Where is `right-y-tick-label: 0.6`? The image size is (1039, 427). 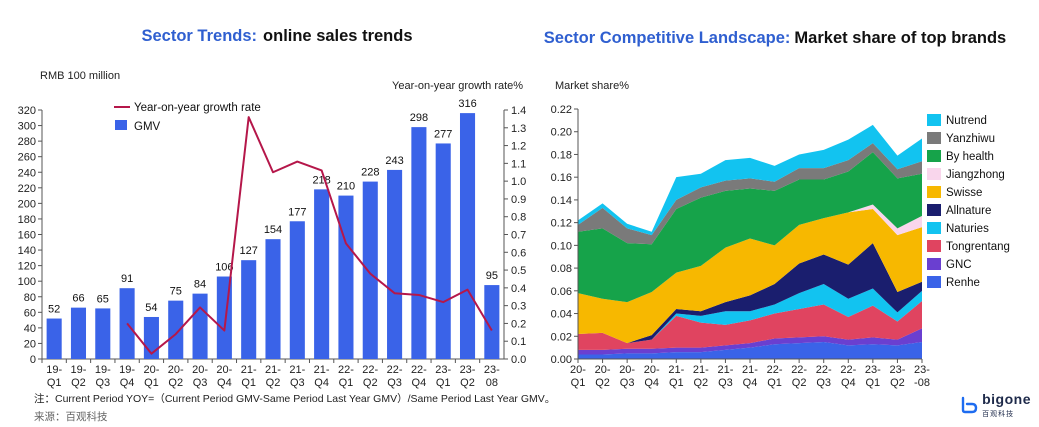
right-y-tick-label: 0.6 is located at coordinates (518, 253).